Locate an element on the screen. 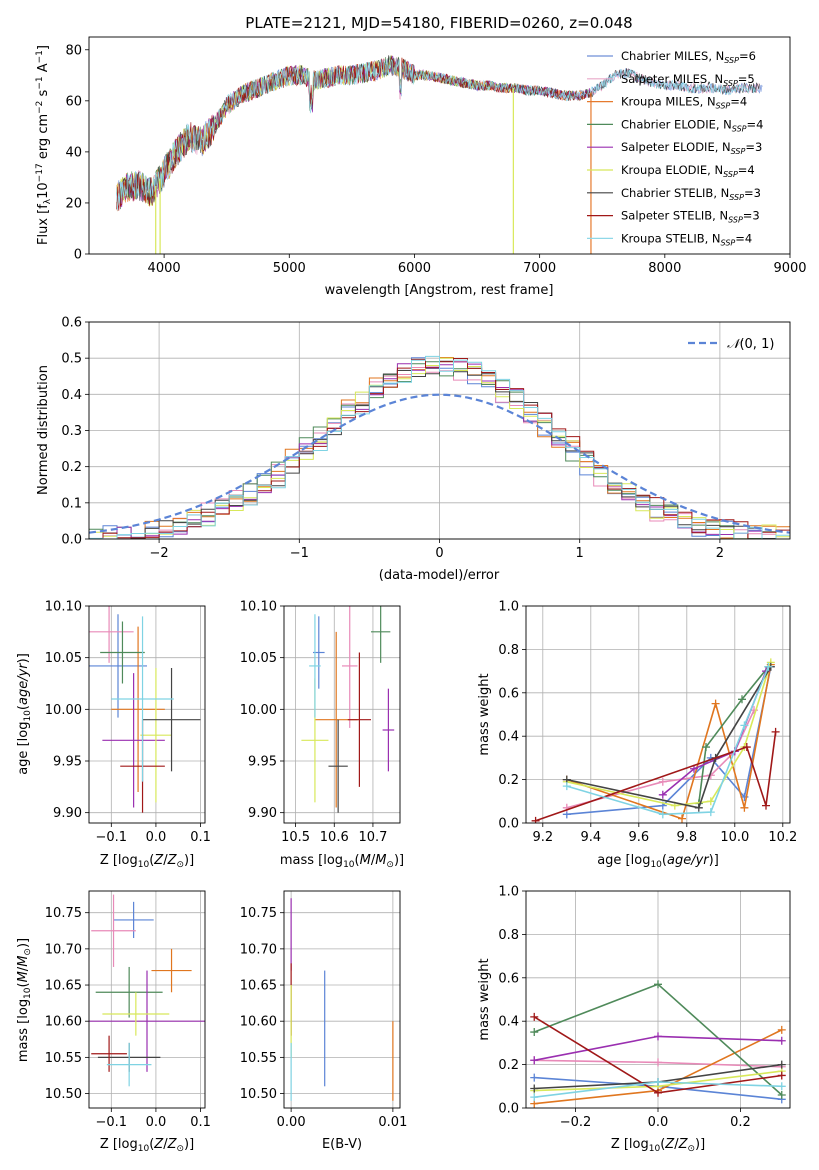 The height and width of the screenshot is (1170, 819). spectrum-lines is located at coordinates (439, 154).